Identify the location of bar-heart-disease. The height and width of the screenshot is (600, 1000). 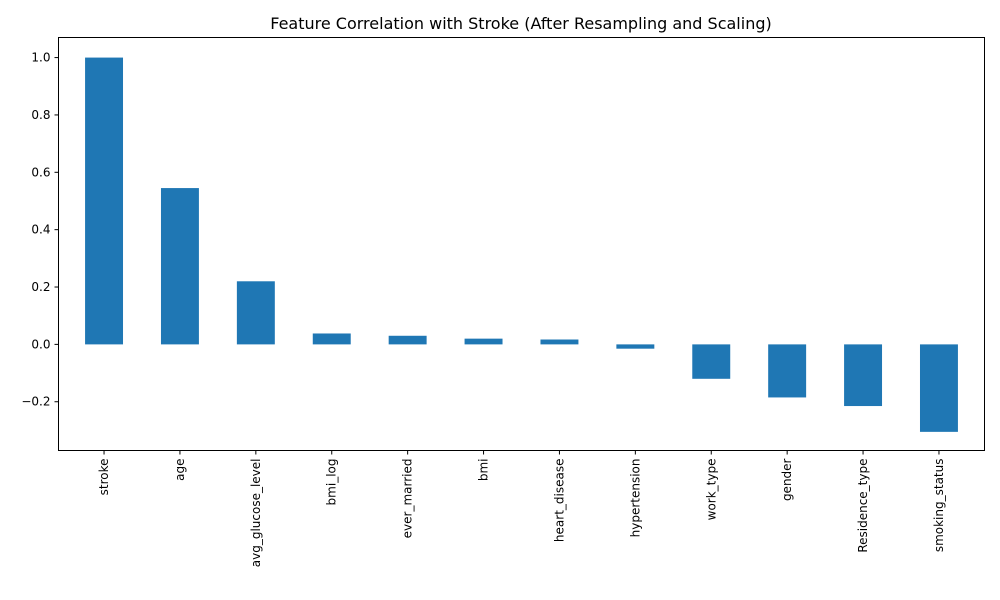
(559, 342).